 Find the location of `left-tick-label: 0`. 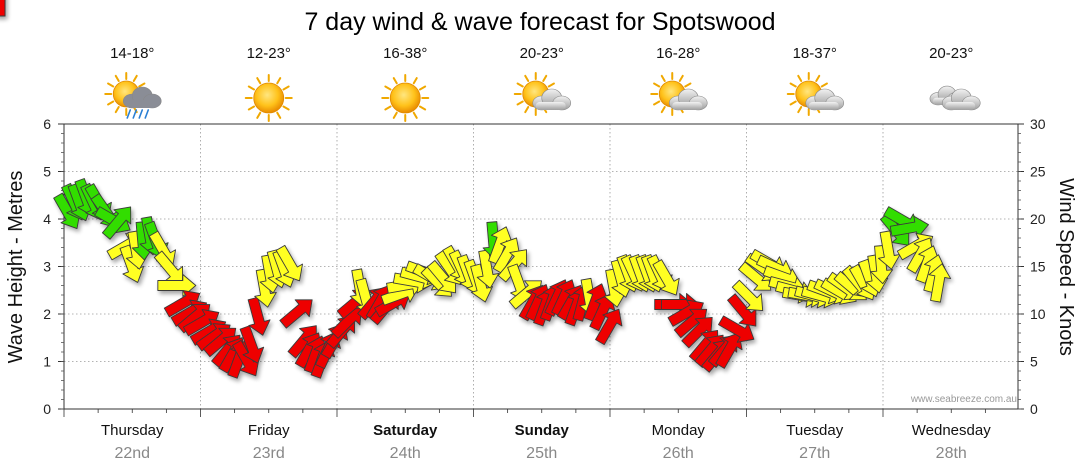

left-tick-label: 0 is located at coordinates (47, 409).